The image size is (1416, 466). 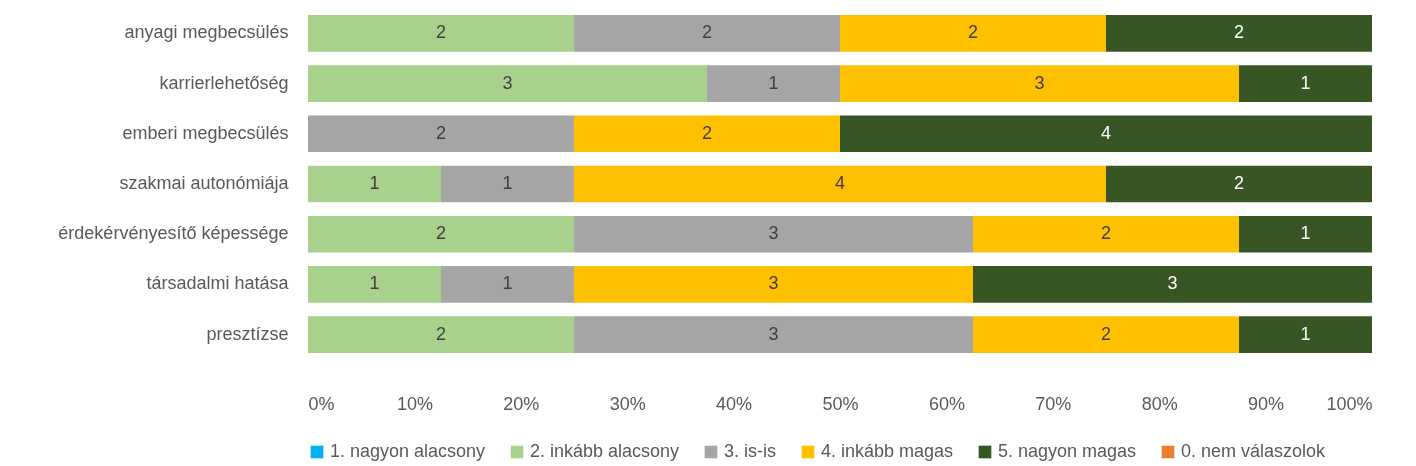 I want to click on x-tick-label: 80%, so click(x=1159, y=403).